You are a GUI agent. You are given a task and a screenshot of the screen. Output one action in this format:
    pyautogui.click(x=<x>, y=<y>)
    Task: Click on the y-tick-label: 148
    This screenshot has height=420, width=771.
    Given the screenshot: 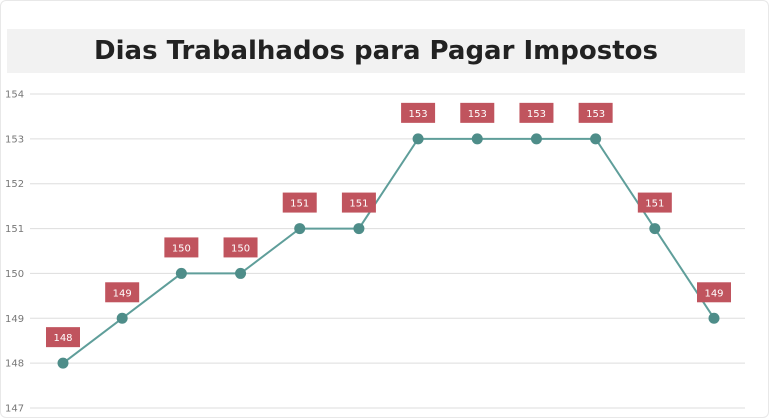 What is the action you would take?
    pyautogui.click(x=14, y=364)
    